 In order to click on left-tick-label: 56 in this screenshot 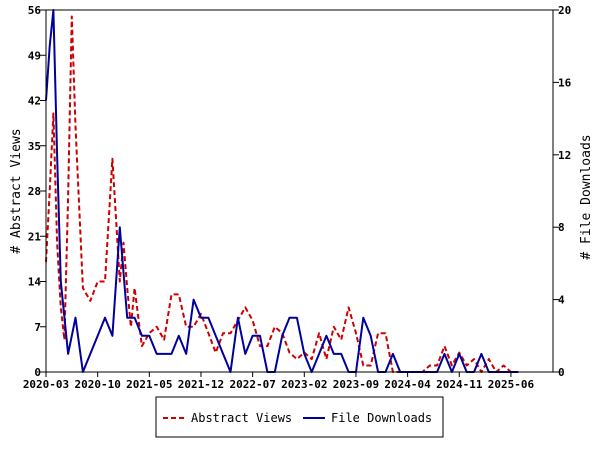, I will do `click(35, 10)`.